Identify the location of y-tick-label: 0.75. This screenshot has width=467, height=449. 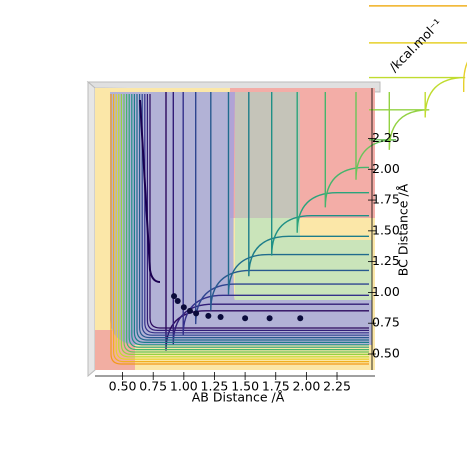
(386, 322).